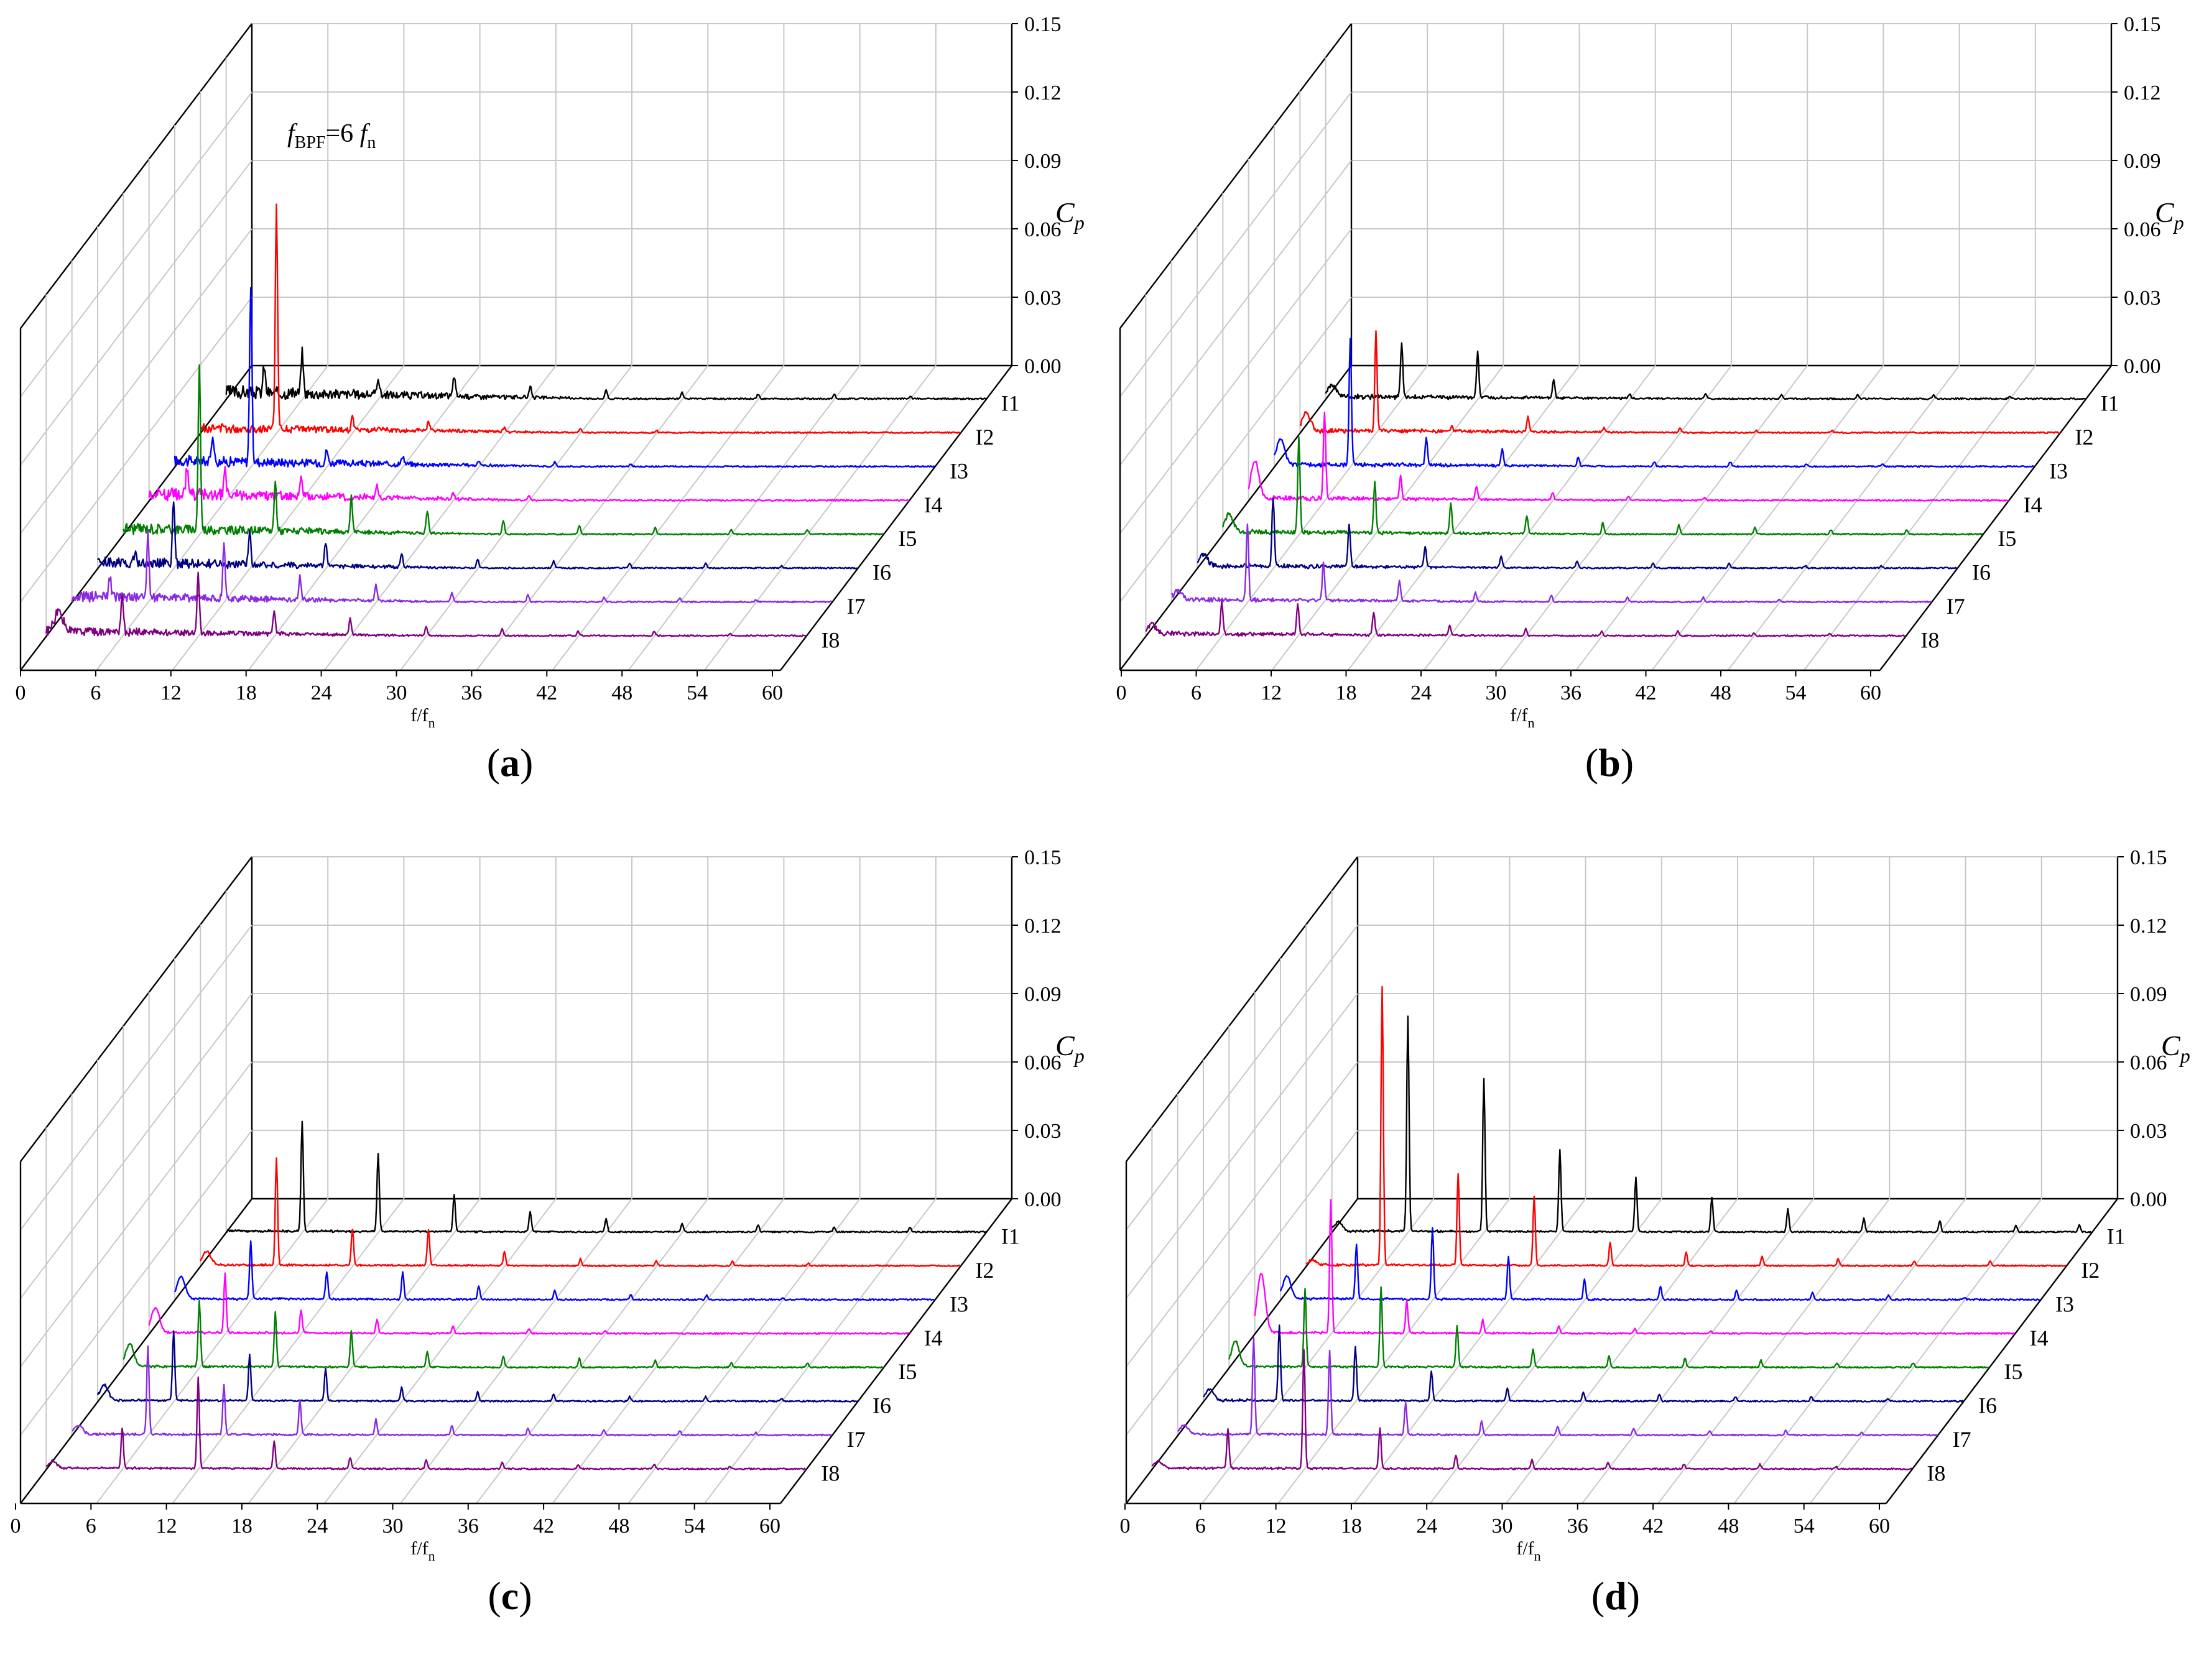 The image size is (2204, 1680). Describe the element at coordinates (321, 693) in the screenshot. I see `frequency-tick-label: 24` at that location.